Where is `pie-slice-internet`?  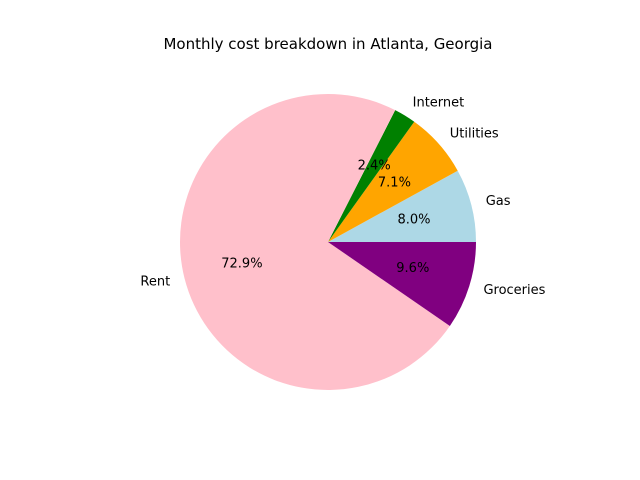
pie-slice-internet is located at coordinates (371, 176).